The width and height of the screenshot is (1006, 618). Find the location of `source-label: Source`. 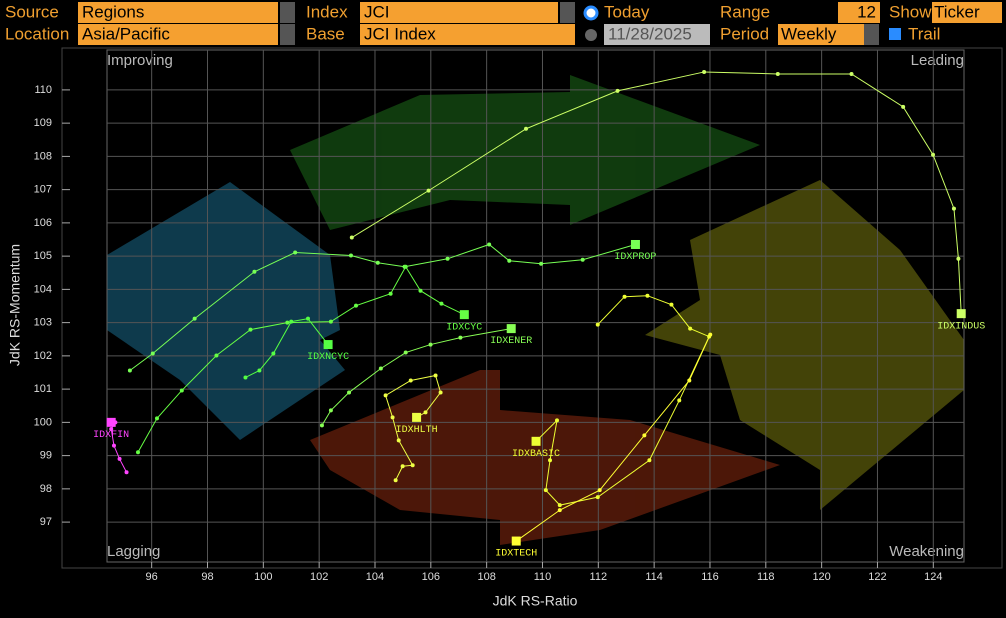

source-label: Source is located at coordinates (32, 11).